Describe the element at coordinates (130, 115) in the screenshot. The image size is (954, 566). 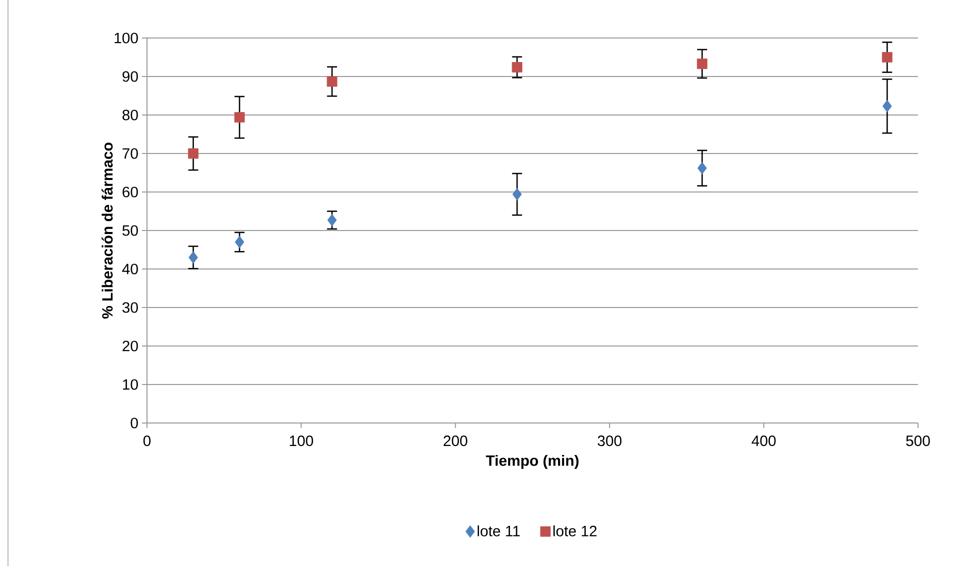
I see `y-tick-label: 80` at that location.